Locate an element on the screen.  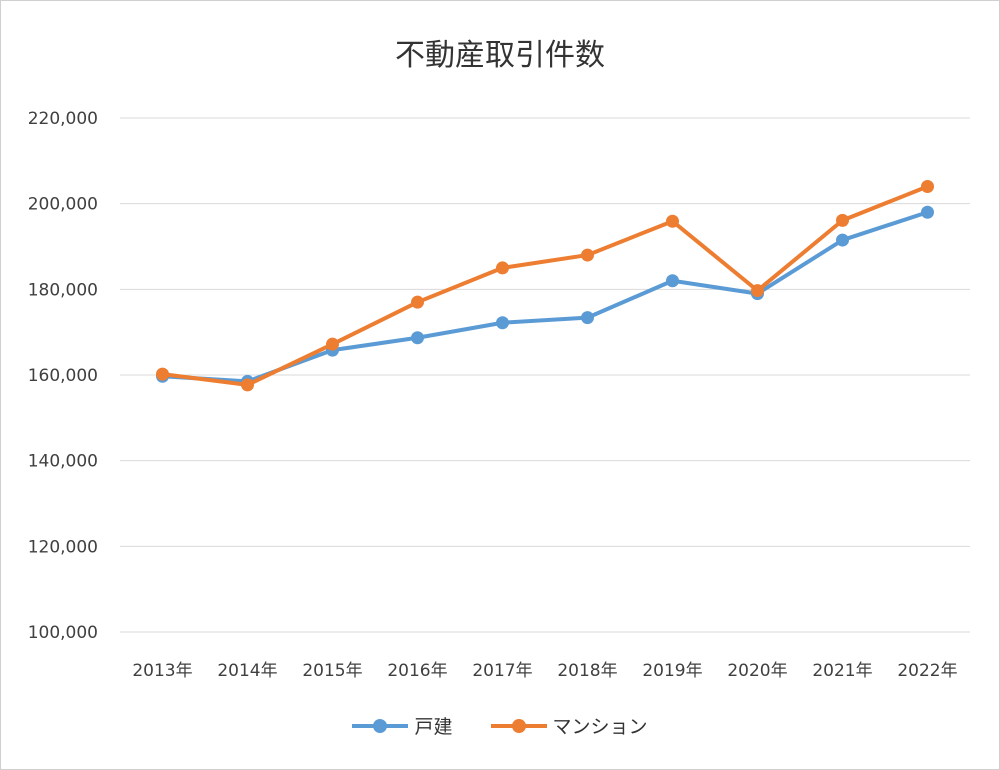
x-tick-label: 2022年 is located at coordinates (927, 671).